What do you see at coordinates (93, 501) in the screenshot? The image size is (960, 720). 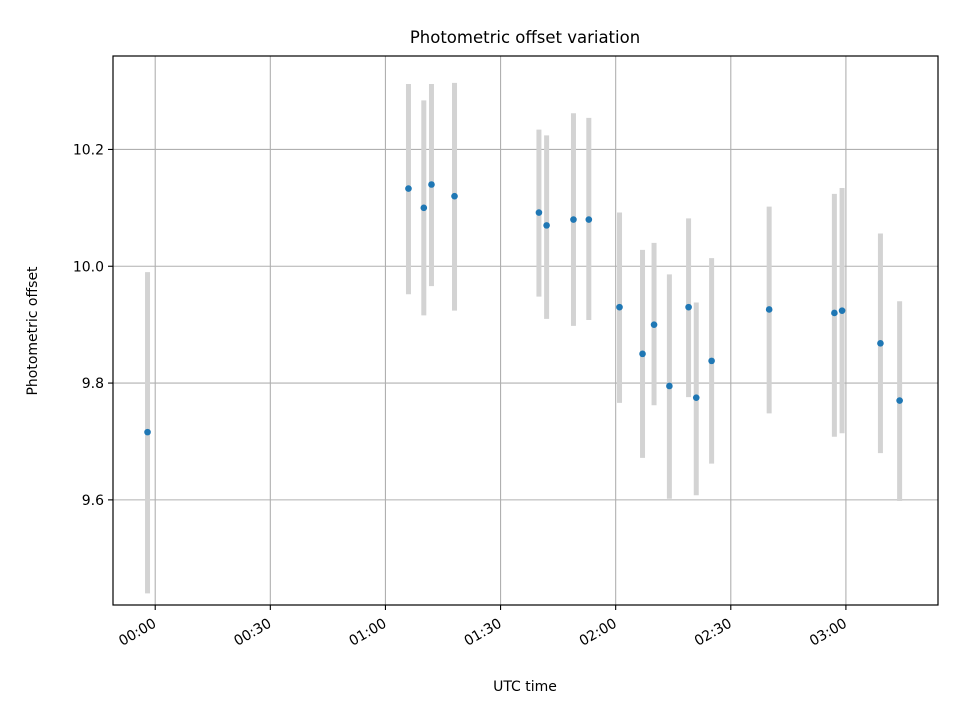 I see `y-tick-label: 9.6` at bounding box center [93, 501].